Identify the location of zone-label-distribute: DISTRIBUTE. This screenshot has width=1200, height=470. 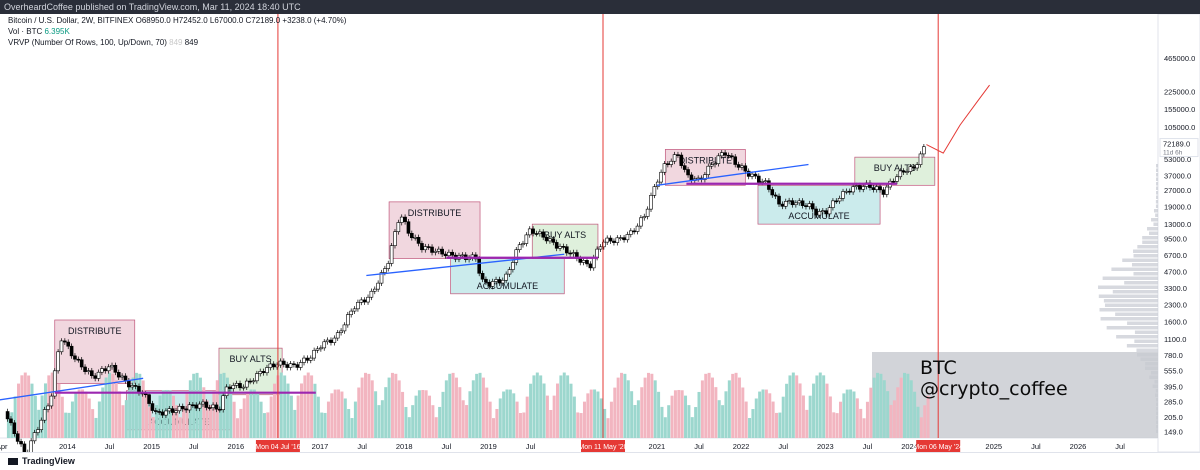
(95, 331).